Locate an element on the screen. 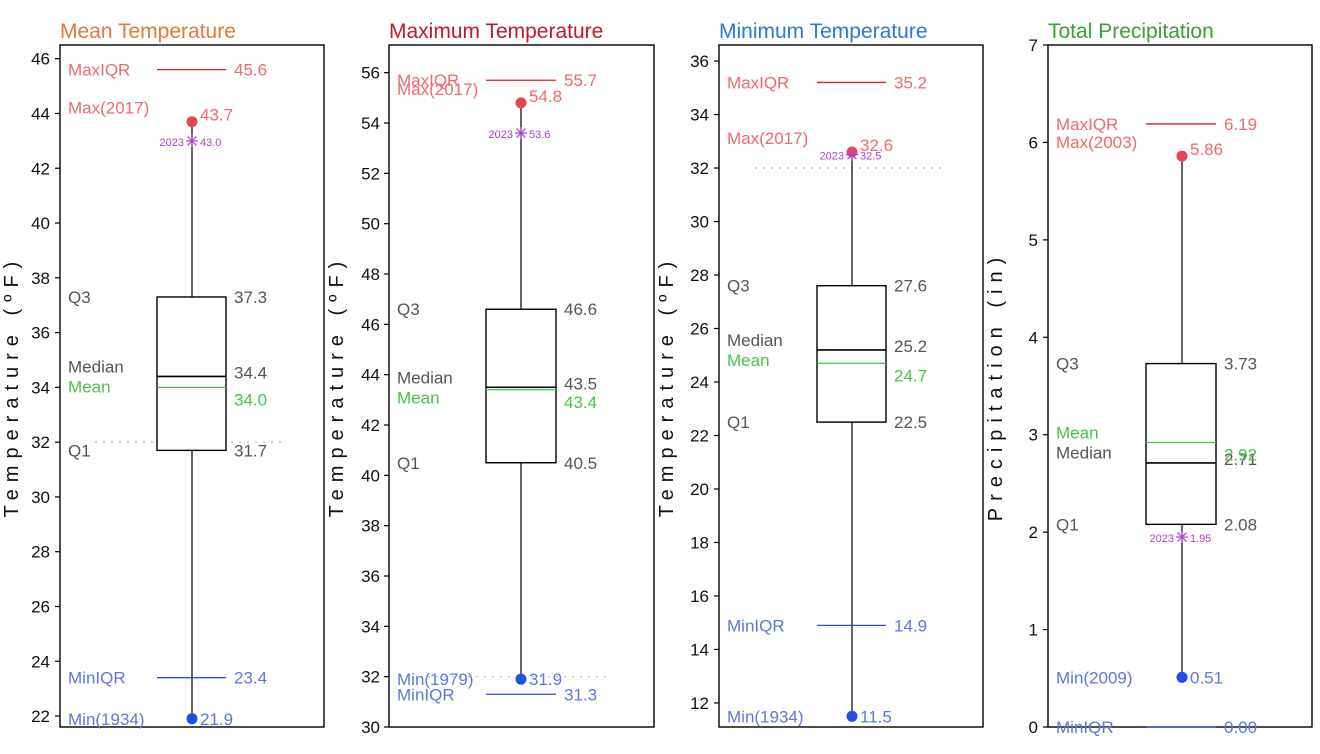 This screenshot has height=754, width=1320. y-tick-label: 42 is located at coordinates (370, 425).